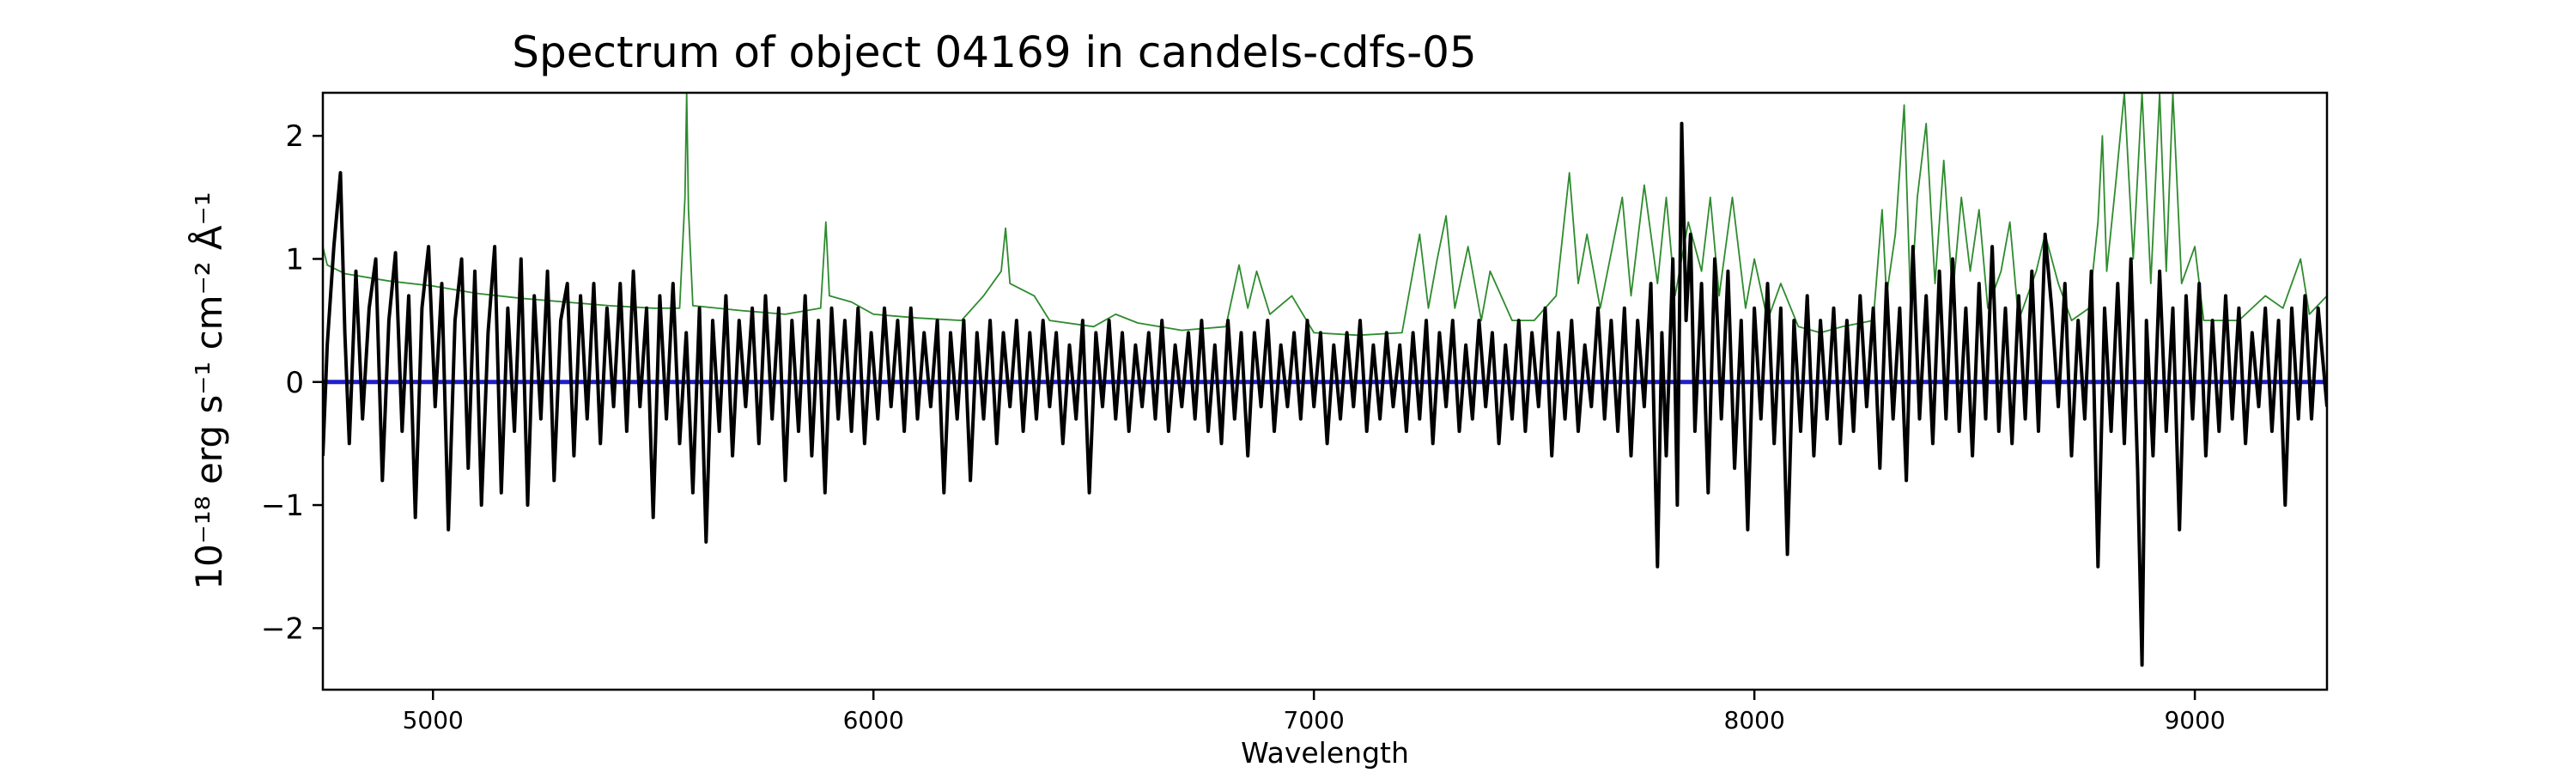 The height and width of the screenshot is (773, 2576). What do you see at coordinates (208, 390) in the screenshot?
I see `y-axis-label: 10⁻¹⁸ erg s⁻¹ cm⁻² Å⁻¹` at bounding box center [208, 390].